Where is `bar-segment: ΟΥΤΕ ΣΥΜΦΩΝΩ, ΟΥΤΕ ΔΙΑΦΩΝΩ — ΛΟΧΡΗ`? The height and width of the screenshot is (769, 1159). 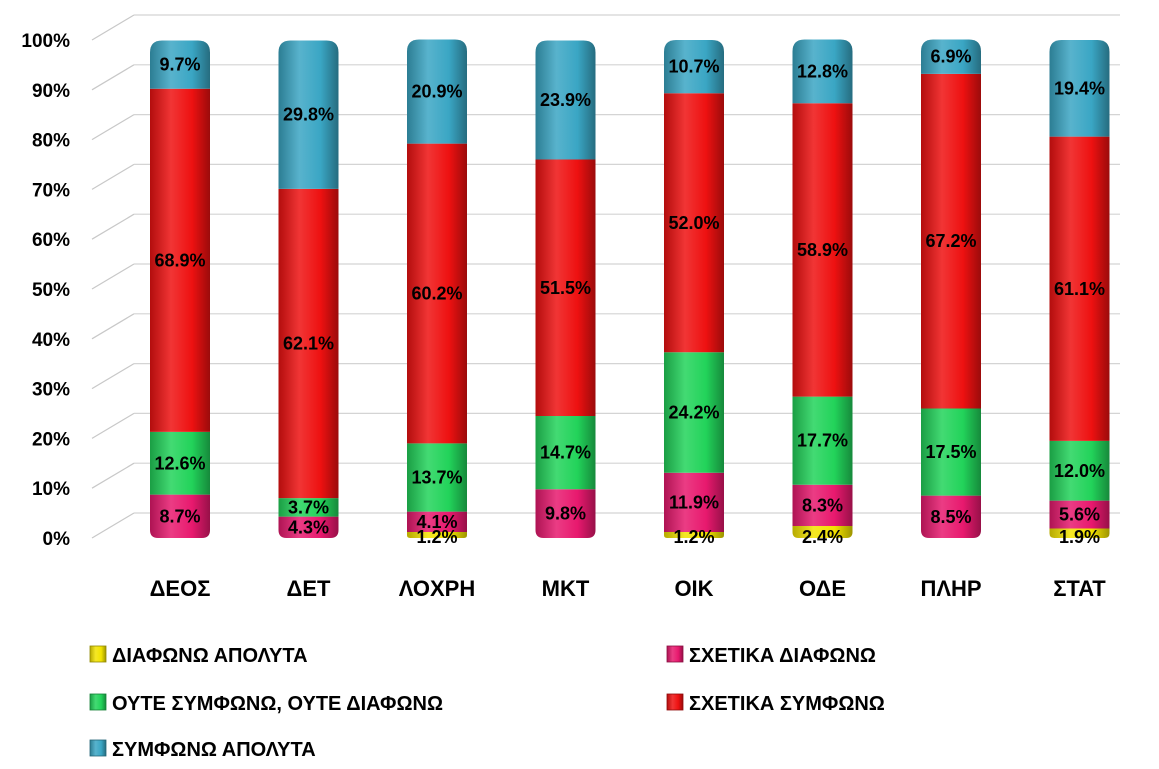
bar-segment: ΟΥΤΕ ΣΥΜΦΩΝΩ, ΟΥΤΕ ΔΙΑΦΩΝΩ — ΛΟΧΡΗ is located at coordinates (437, 477).